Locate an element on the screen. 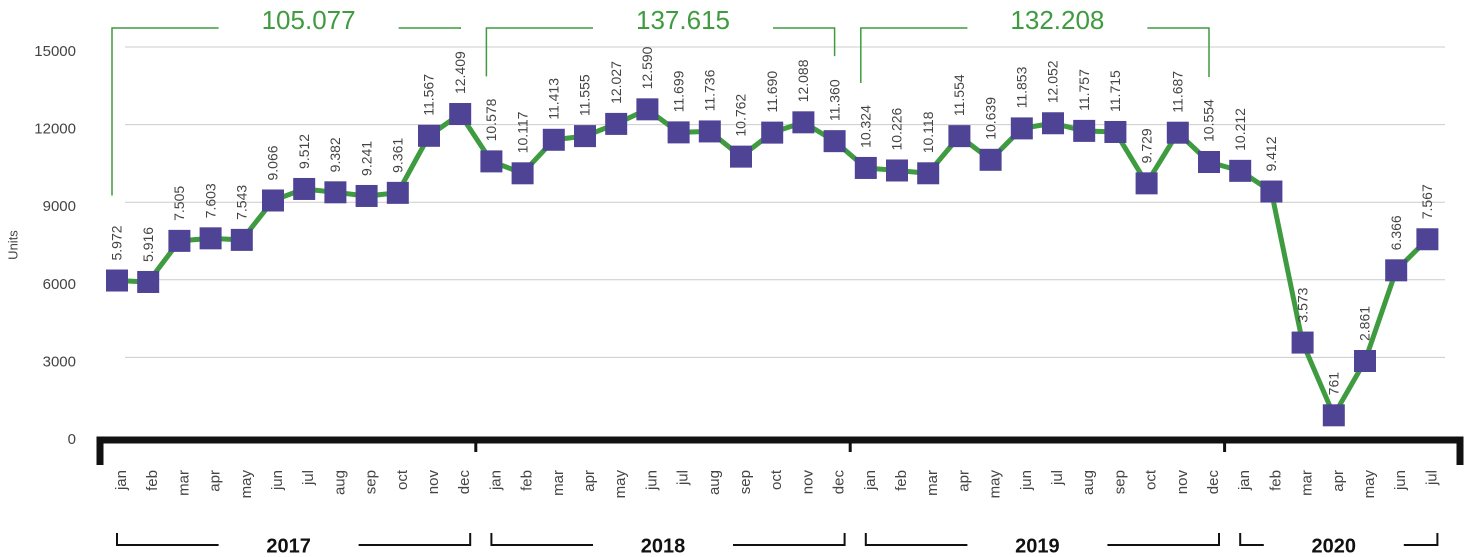 This screenshot has height=557, width=1465. data-label: 11.715 is located at coordinates (1115, 91).